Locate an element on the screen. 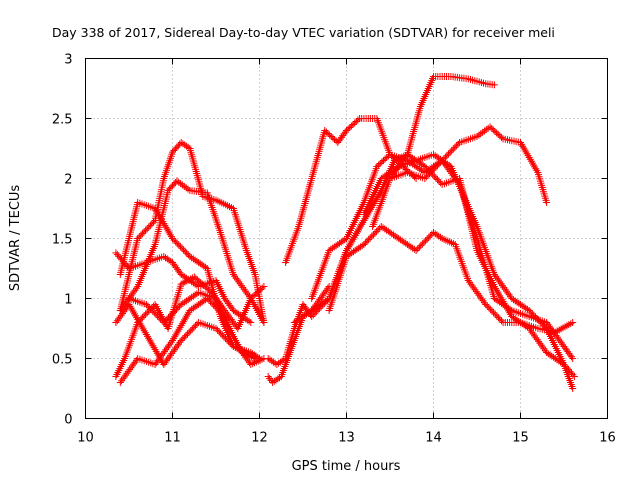  y-axis-title: SDTVAR / TECUs is located at coordinates (15, 238).